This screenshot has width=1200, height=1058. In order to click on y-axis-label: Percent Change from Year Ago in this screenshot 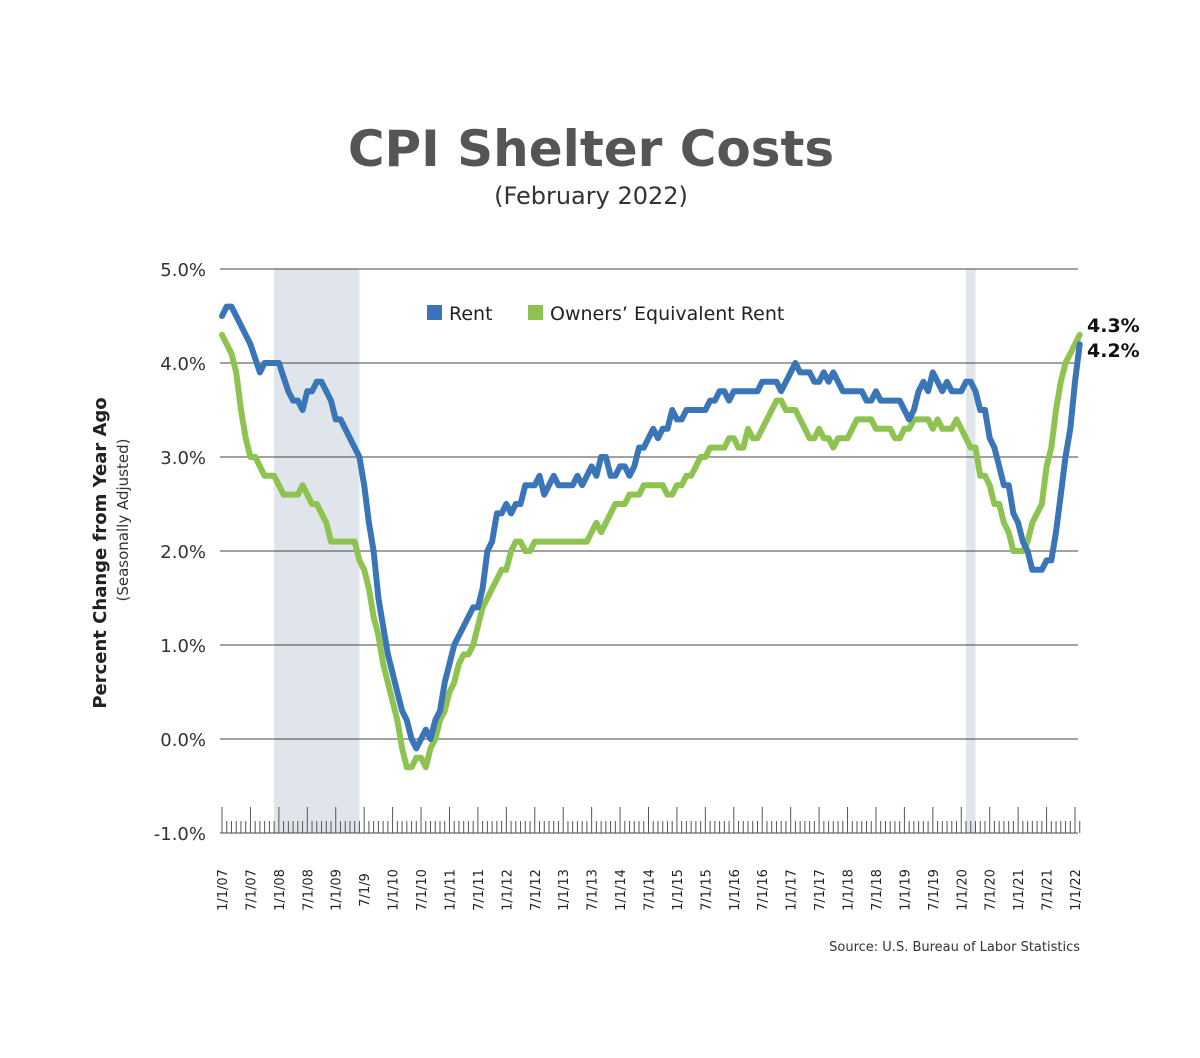, I will do `click(100, 552)`.